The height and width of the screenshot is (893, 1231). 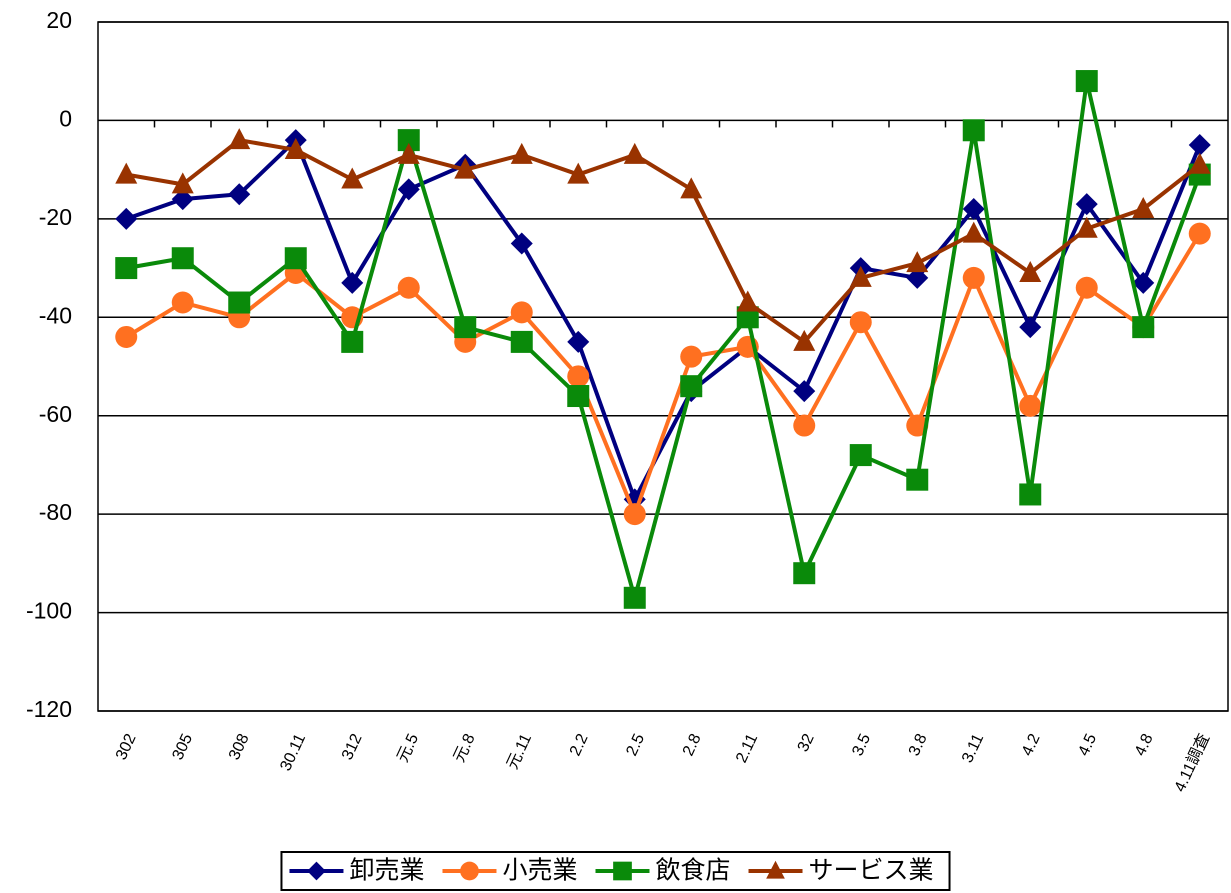 I want to click on x-tick-label: 30.11, so click(x=293, y=752).